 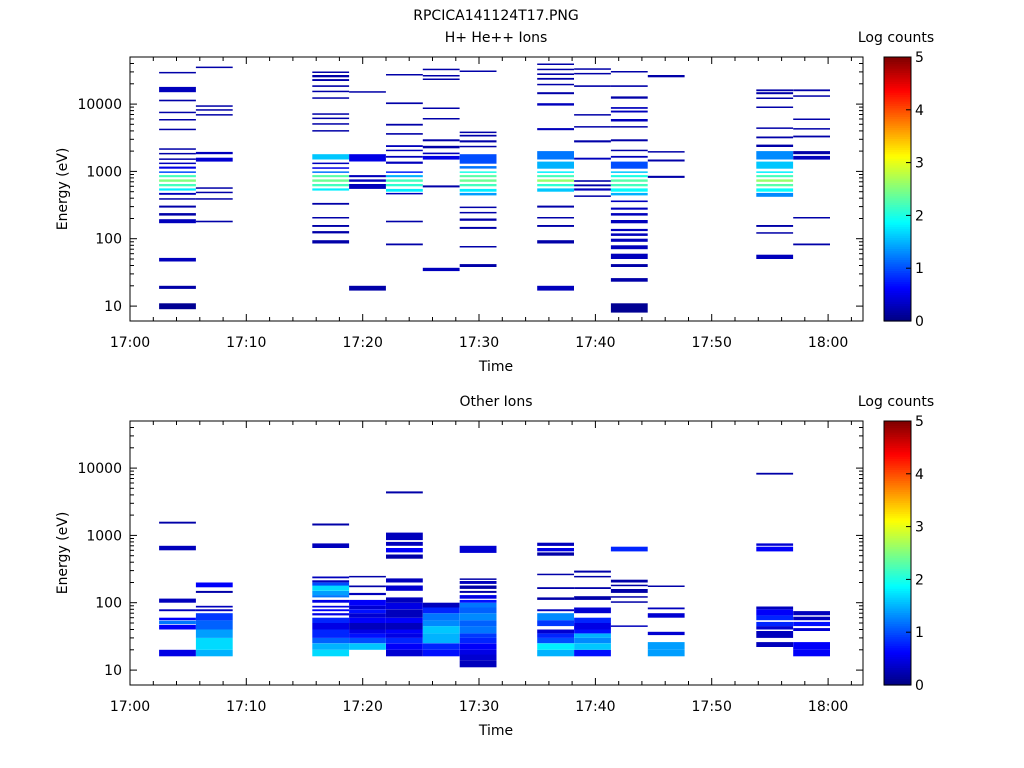 What do you see at coordinates (919, 686) in the screenshot?
I see `colorbar-tick-label: 0` at bounding box center [919, 686].